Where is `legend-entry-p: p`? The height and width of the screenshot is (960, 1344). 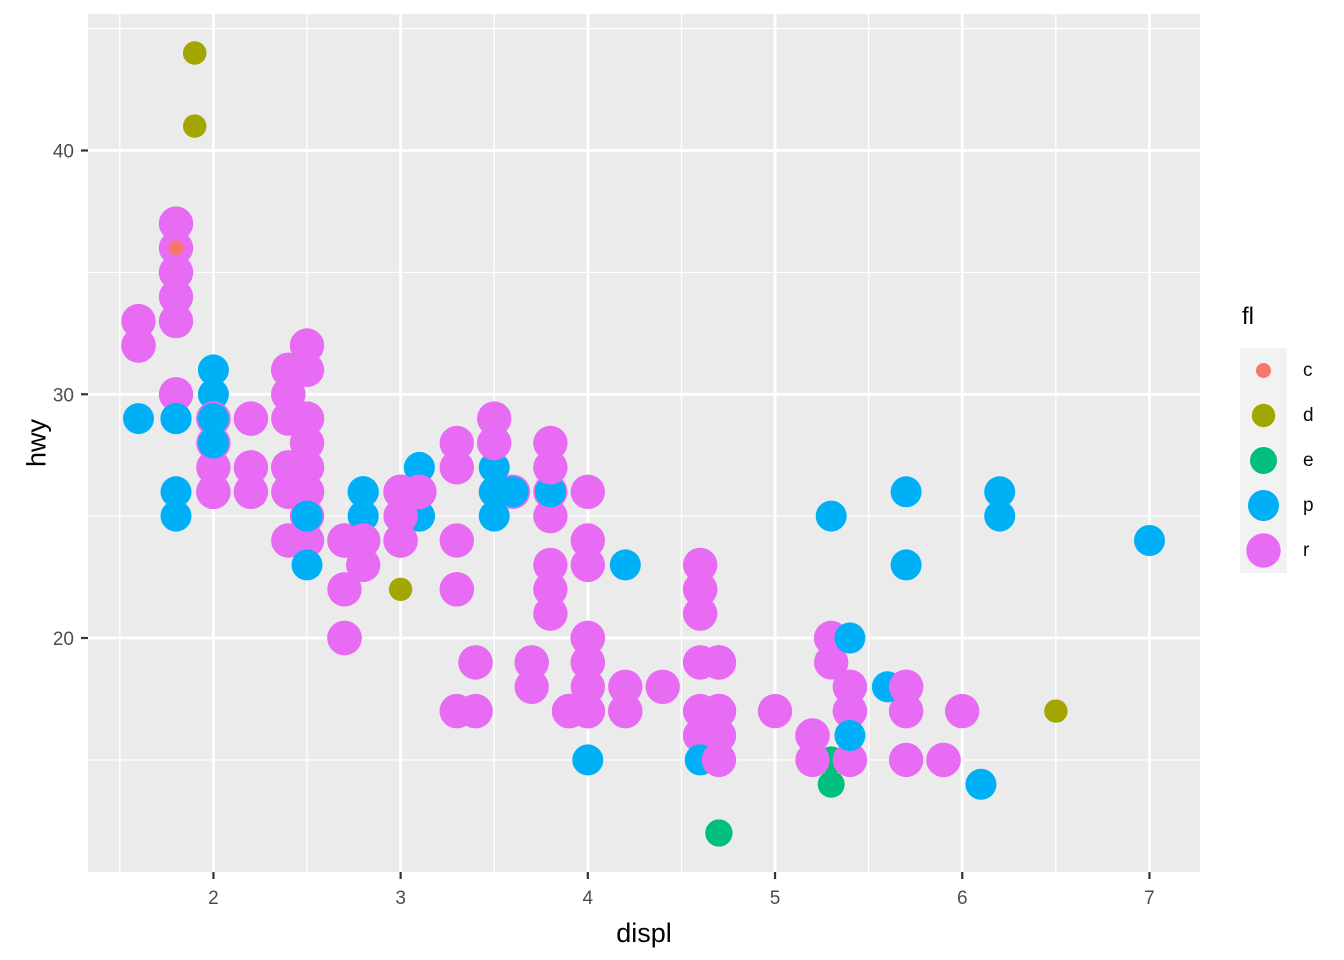
legend-entry-p: p is located at coordinates (1277, 505).